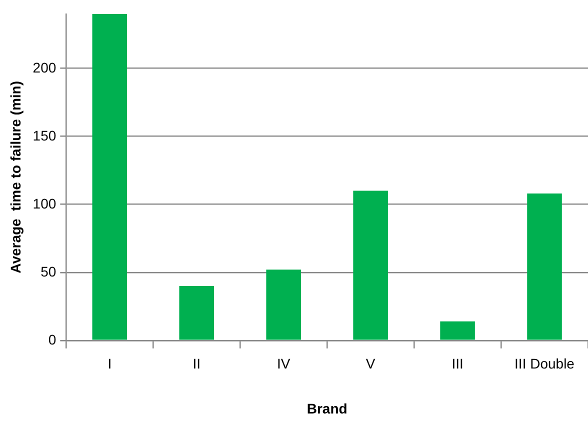 Image resolution: width=588 pixels, height=430 pixels. I want to click on x-tick-label: V, so click(371, 364).